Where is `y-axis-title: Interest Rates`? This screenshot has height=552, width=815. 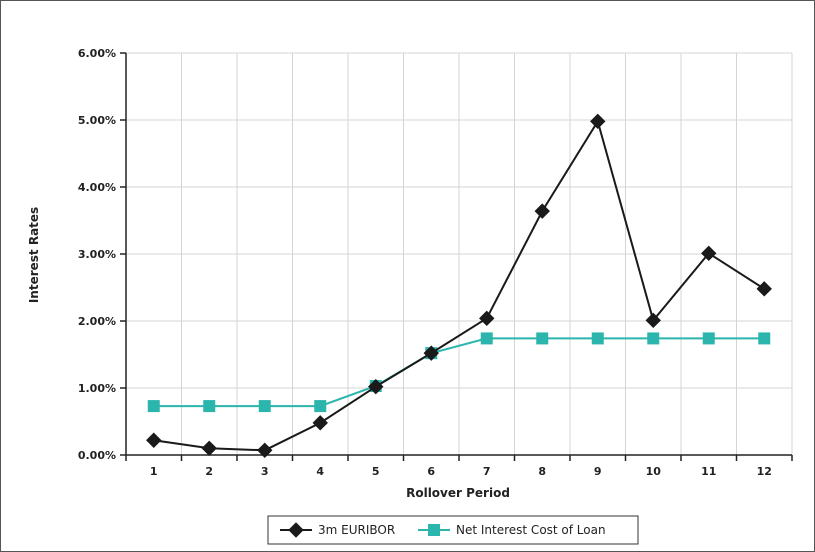 y-axis-title: Interest Rates is located at coordinates (34, 255).